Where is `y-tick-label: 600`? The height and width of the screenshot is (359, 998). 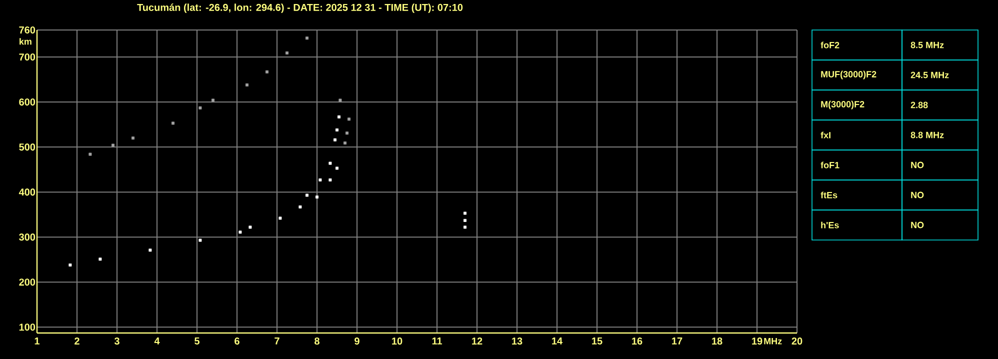 y-tick-label: 600 is located at coordinates (27, 102).